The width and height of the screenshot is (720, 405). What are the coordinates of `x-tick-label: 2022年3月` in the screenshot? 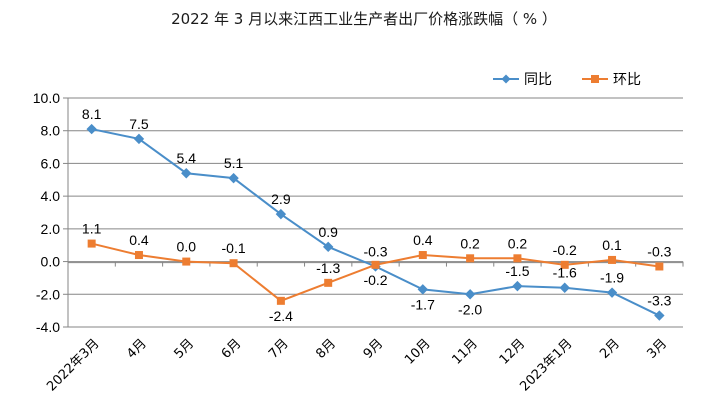 It's located at (73, 365).